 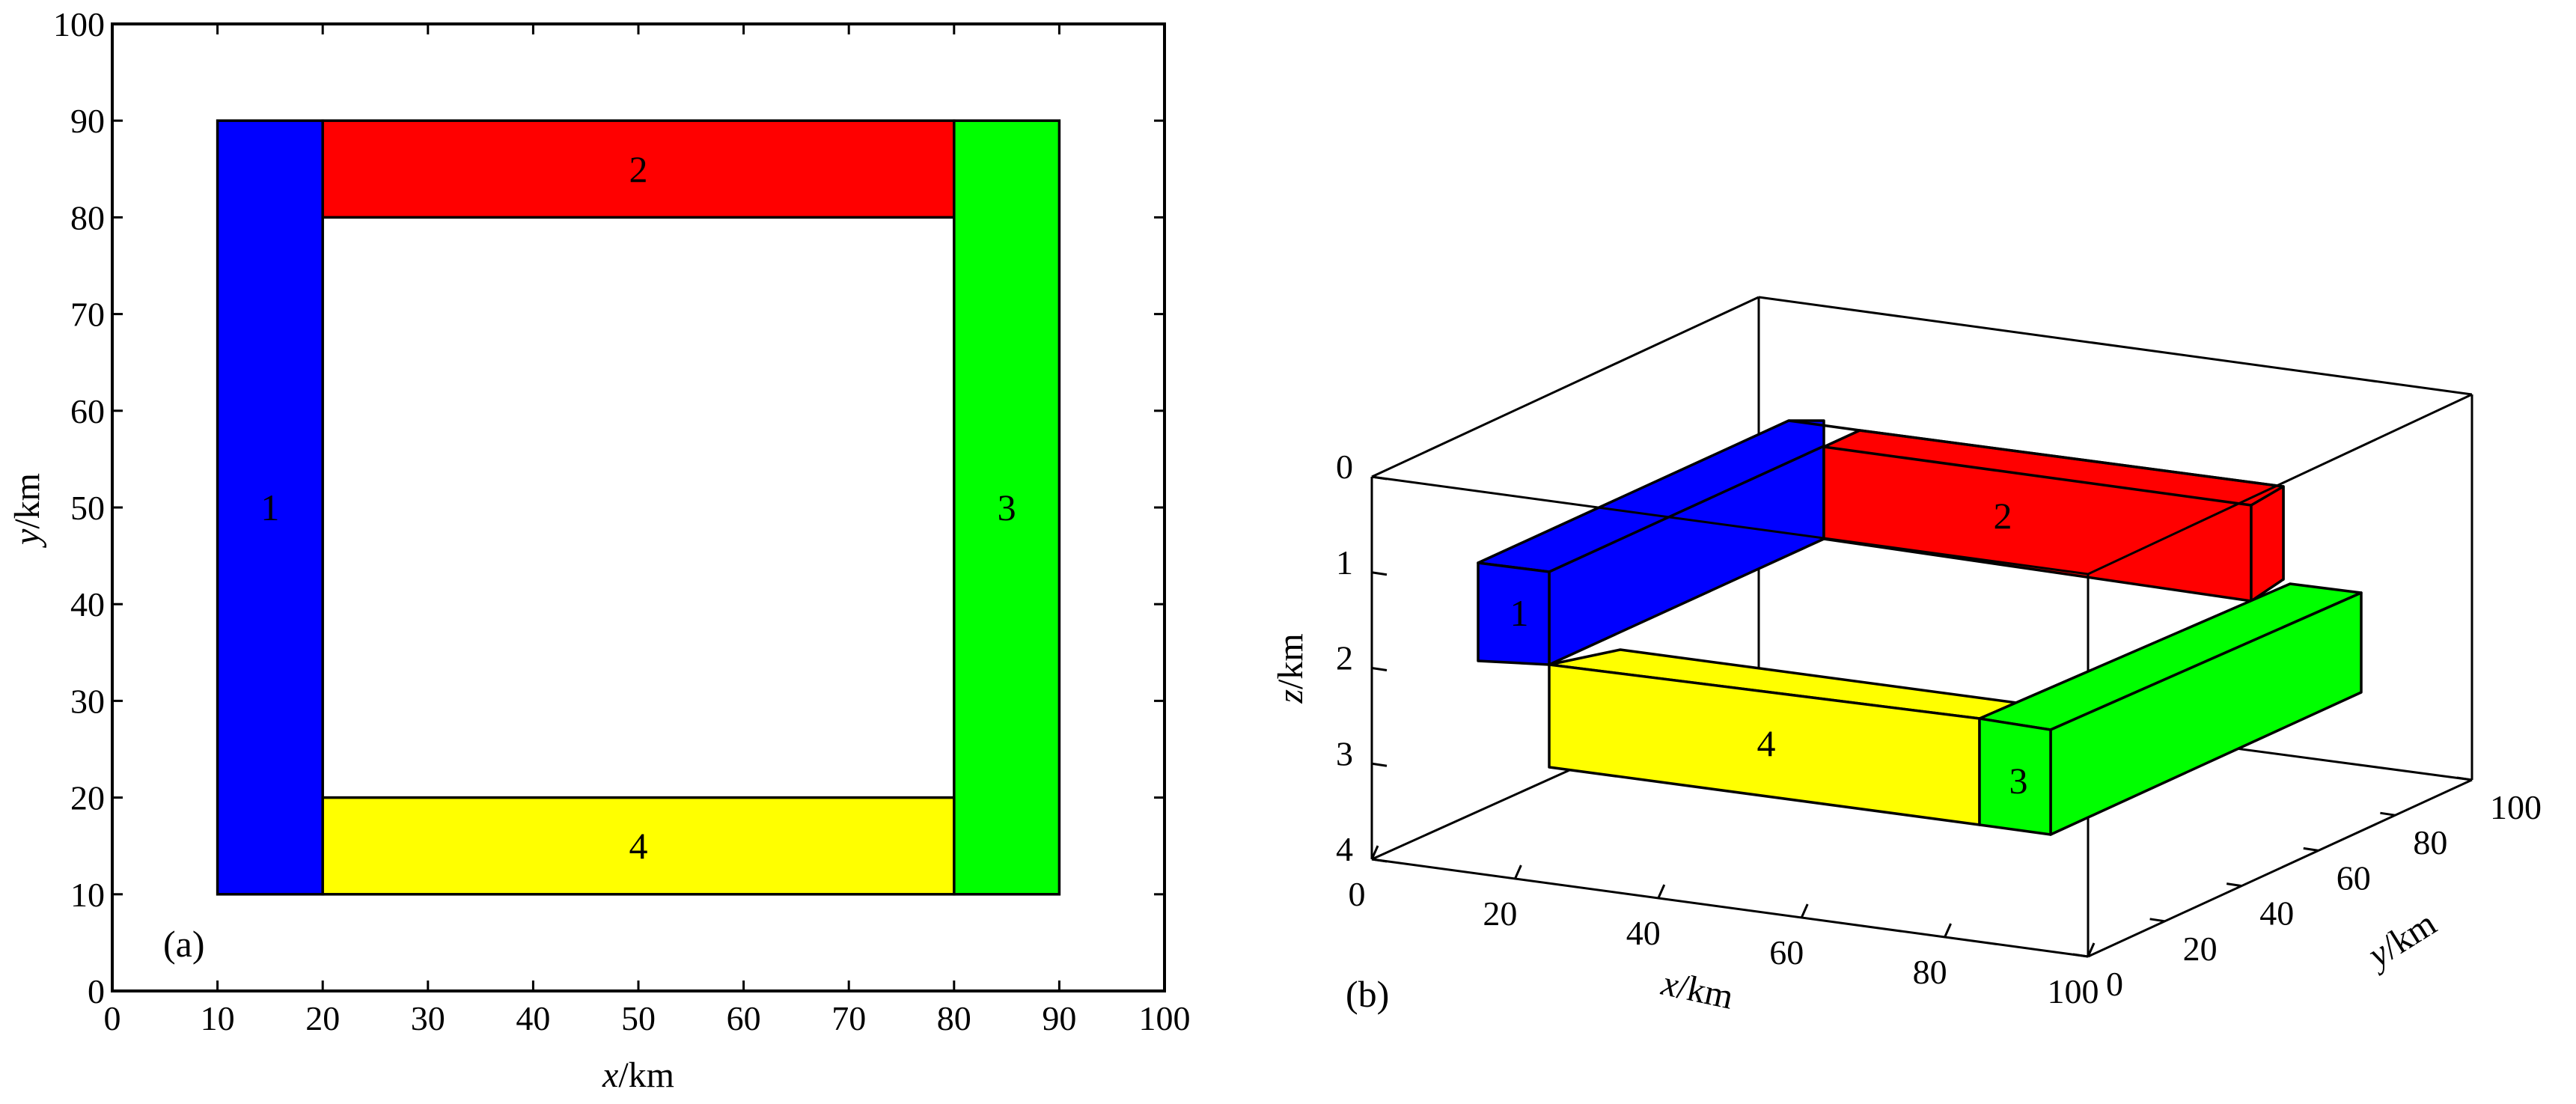 I want to click on z-tick-label: 0, so click(x=1344, y=467).